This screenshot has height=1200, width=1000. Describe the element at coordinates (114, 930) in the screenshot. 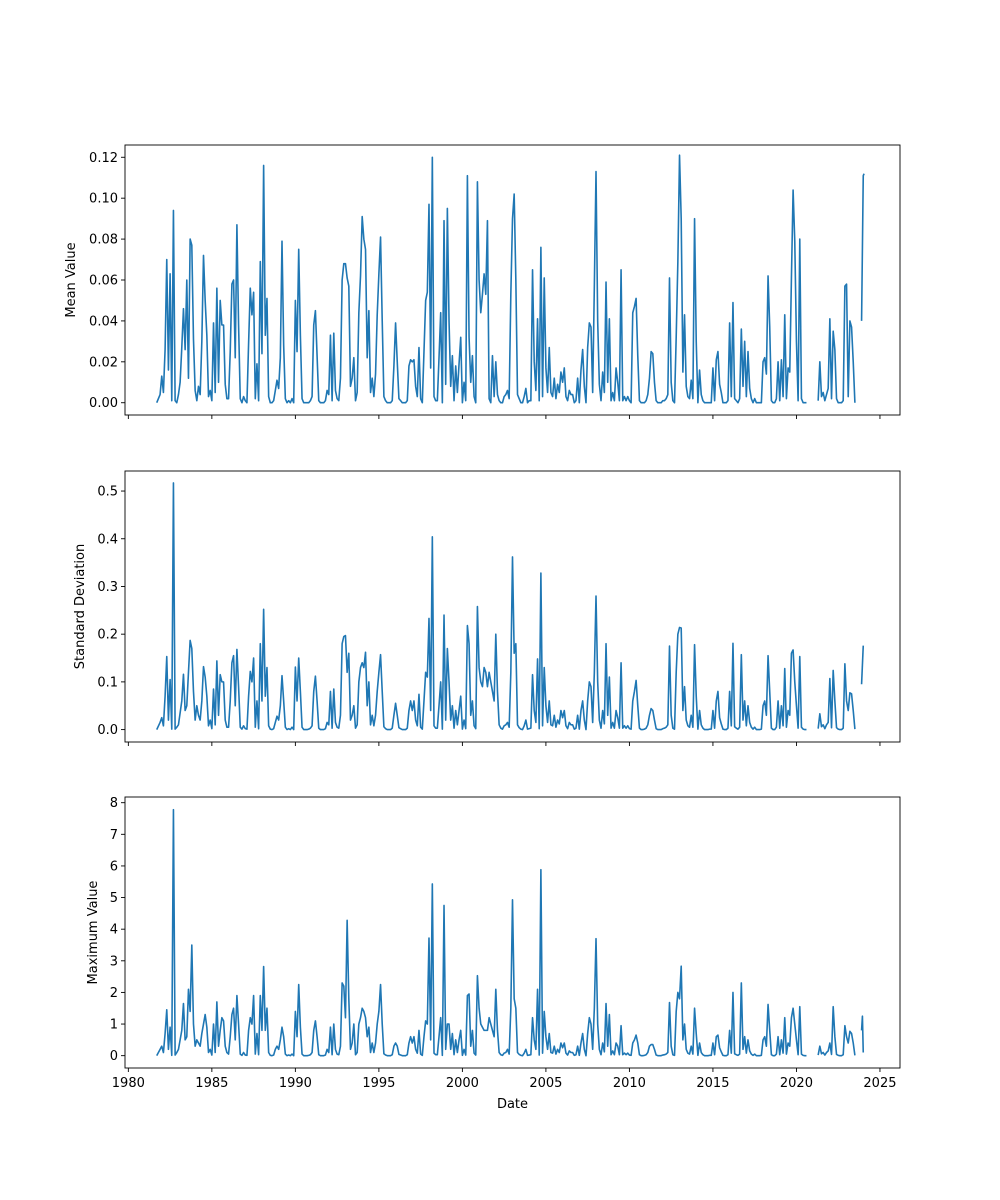

I see `y-tick-label: 4` at that location.